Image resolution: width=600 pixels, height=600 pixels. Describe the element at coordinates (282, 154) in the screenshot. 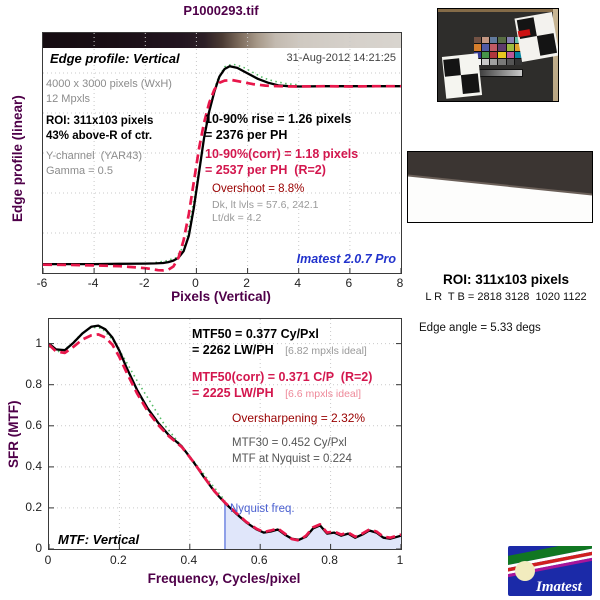

I see `rise-corrected-line1: 10-90%(corr) = 1.18 pixels` at that location.